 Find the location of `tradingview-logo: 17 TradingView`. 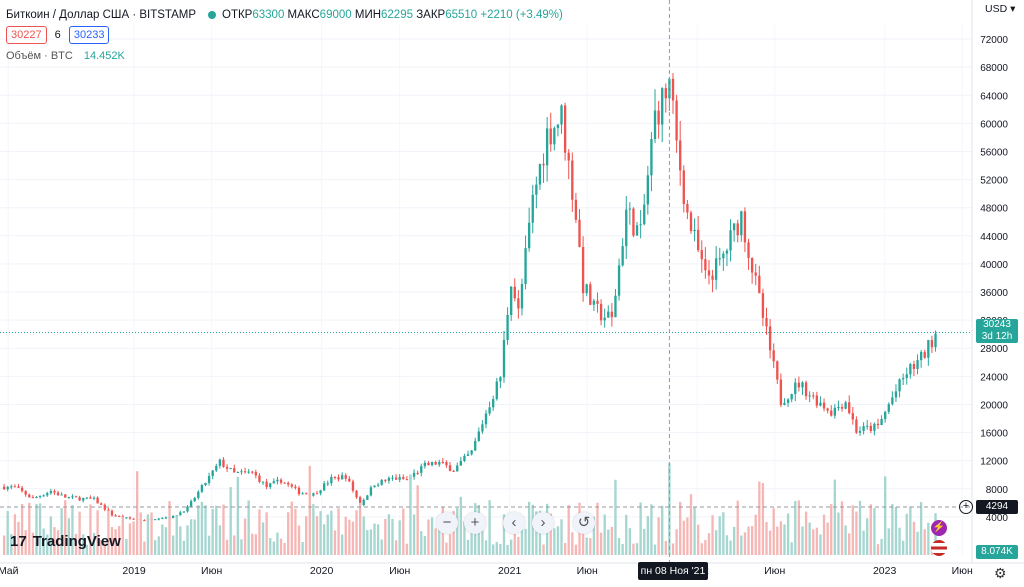

tradingview-logo: 17 TradingView is located at coordinates (65, 541).